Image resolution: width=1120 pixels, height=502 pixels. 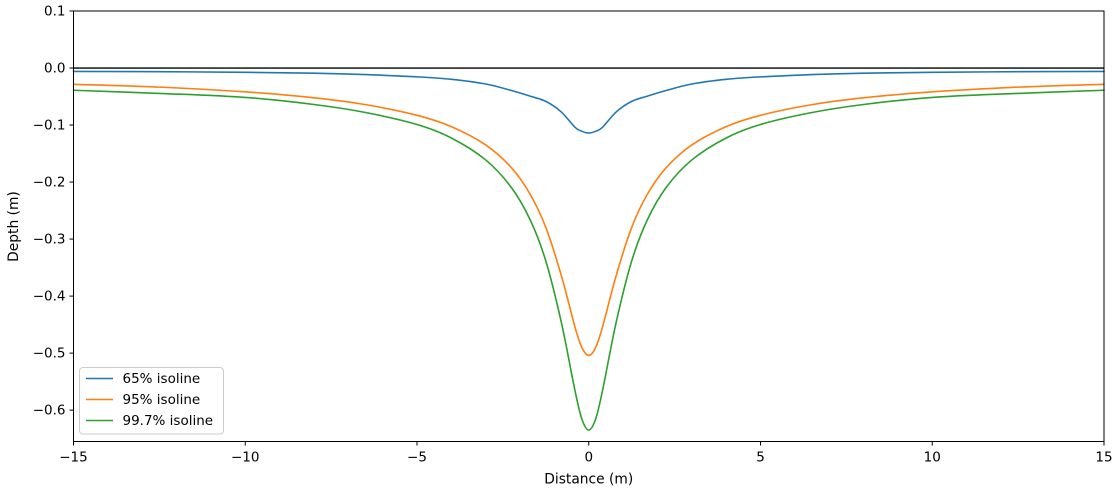 I want to click on x-tick-label: −15, so click(x=73, y=458).